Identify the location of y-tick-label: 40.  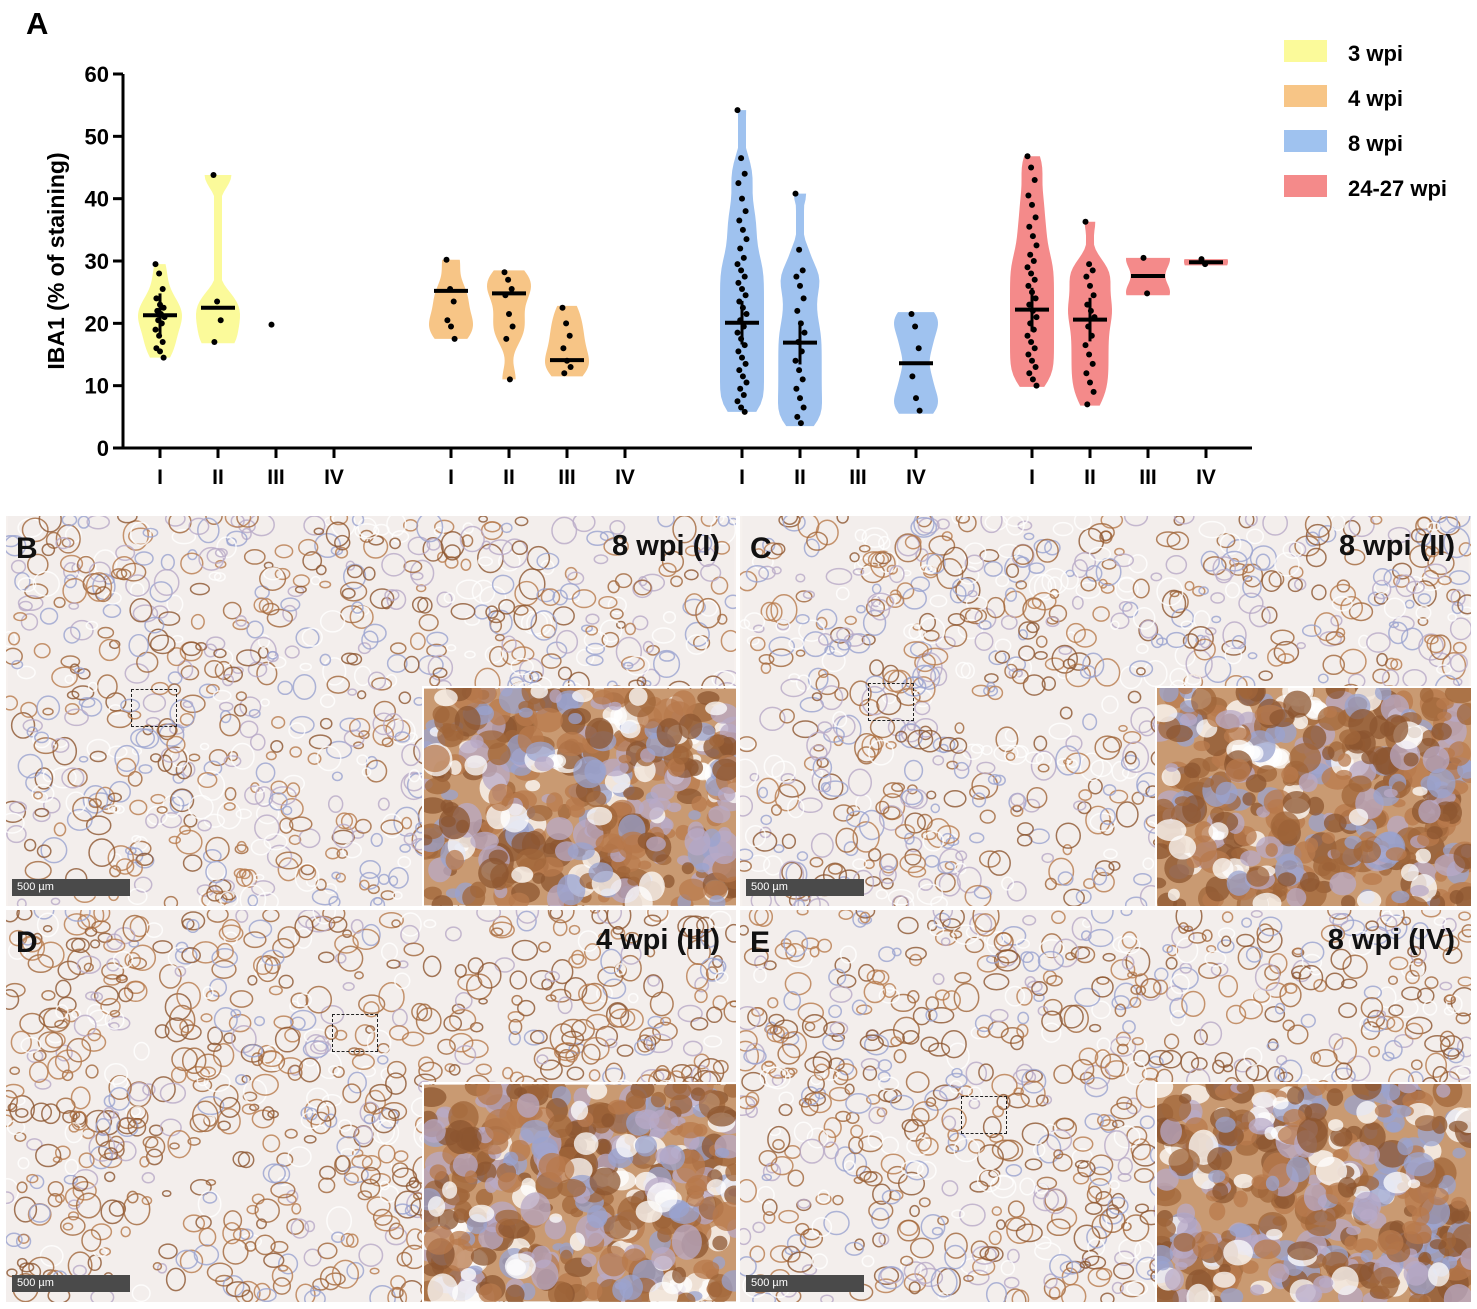
(97, 199).